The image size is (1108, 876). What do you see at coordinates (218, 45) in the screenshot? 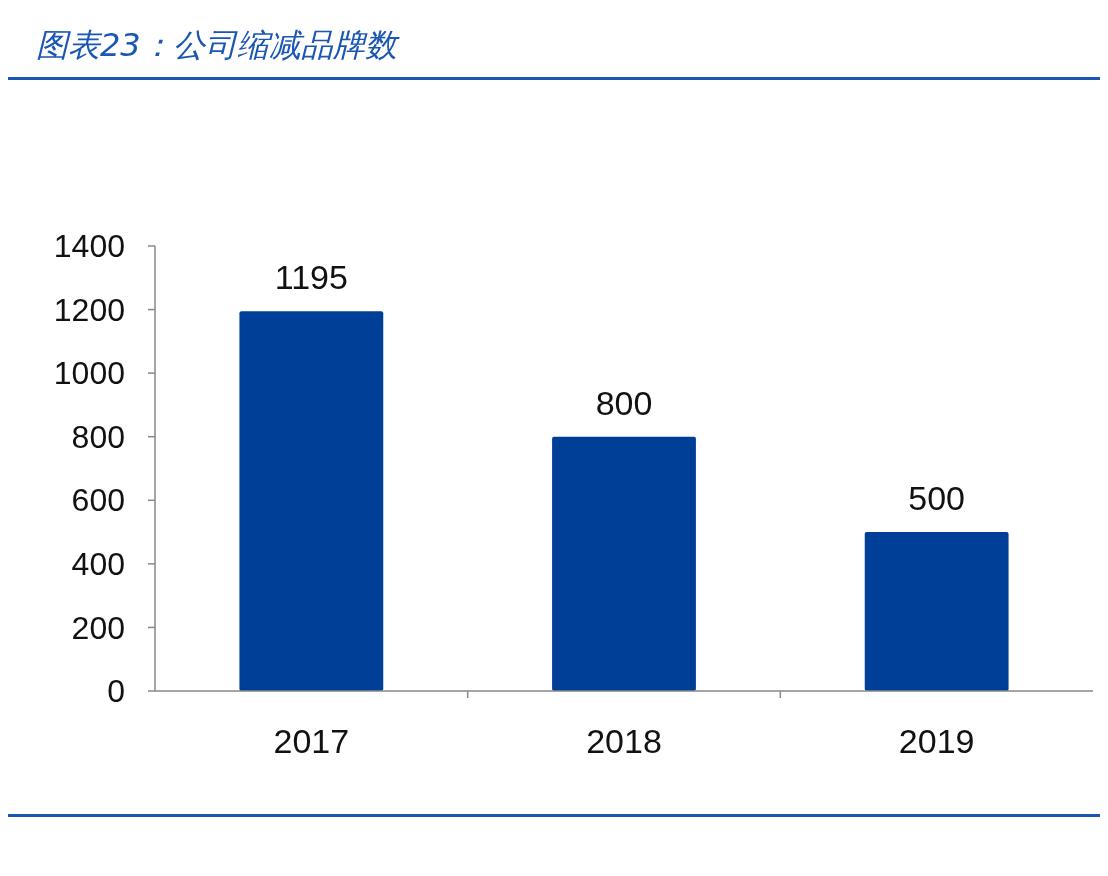
I see `chart-title: 图表23：公司缩减品牌数` at bounding box center [218, 45].